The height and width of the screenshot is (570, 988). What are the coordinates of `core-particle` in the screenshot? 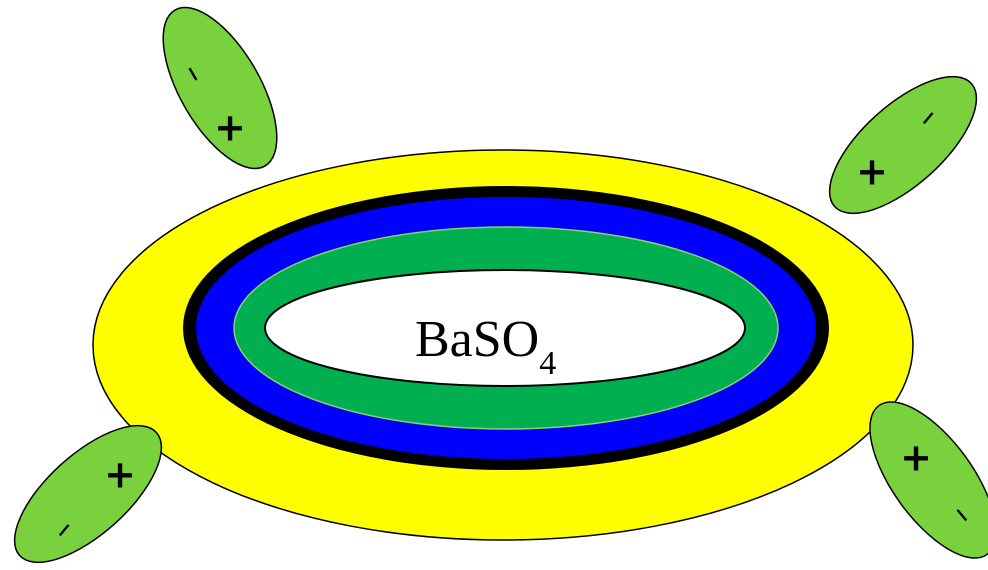 It's located at (505, 328).